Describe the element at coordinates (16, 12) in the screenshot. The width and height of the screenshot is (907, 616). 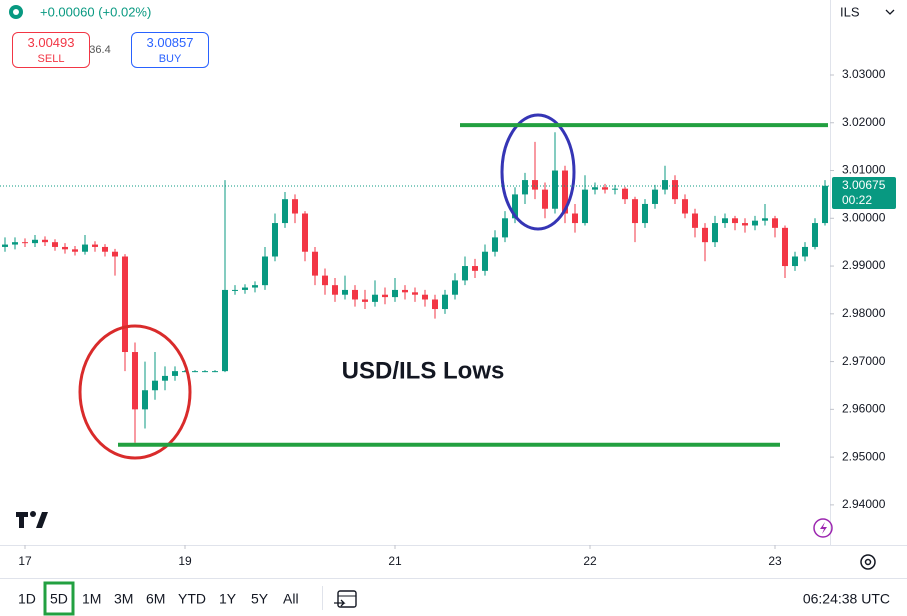
I see `status-dot-center` at that location.